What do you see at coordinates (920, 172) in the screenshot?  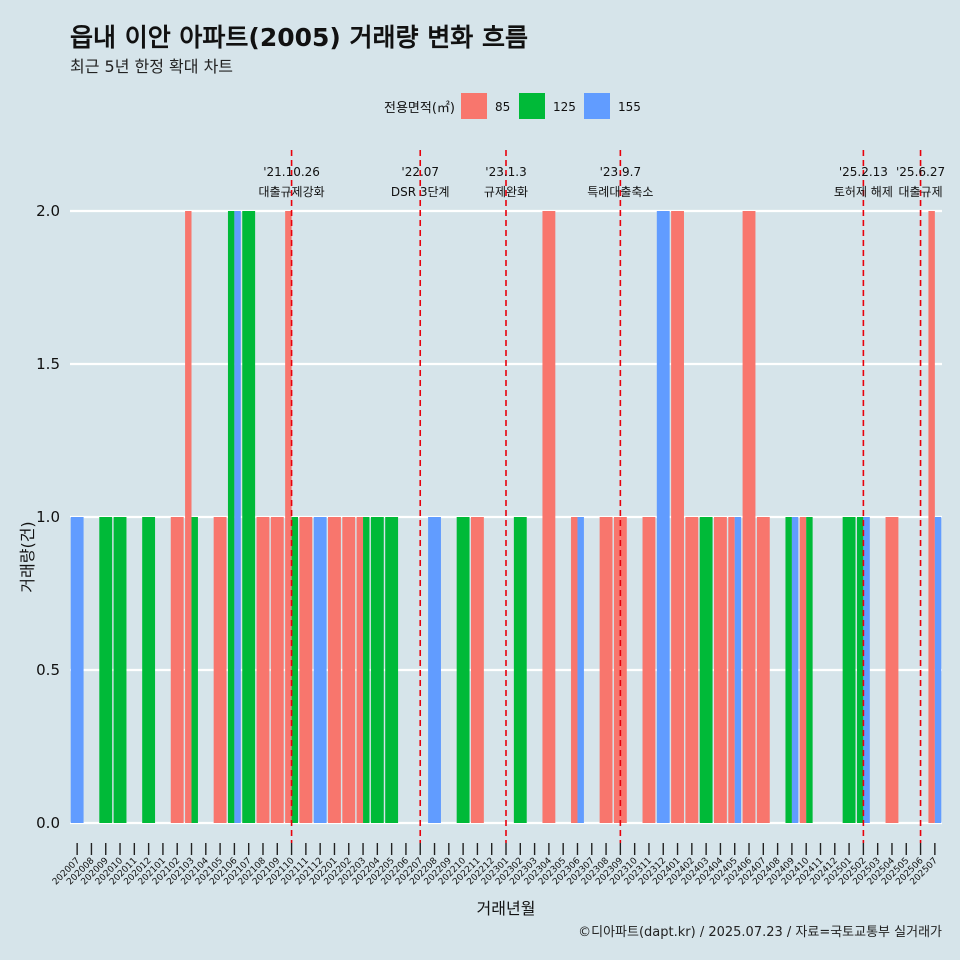 I see `event-date: '25.6.27` at bounding box center [920, 172].